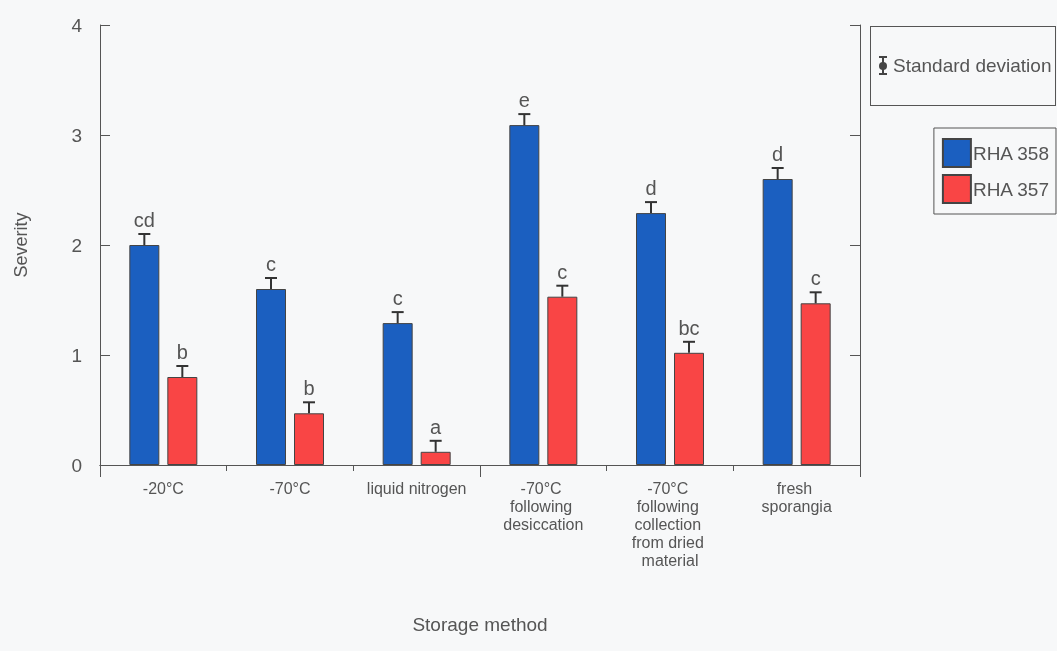  I want to click on data-label: bc, so click(689, 327).